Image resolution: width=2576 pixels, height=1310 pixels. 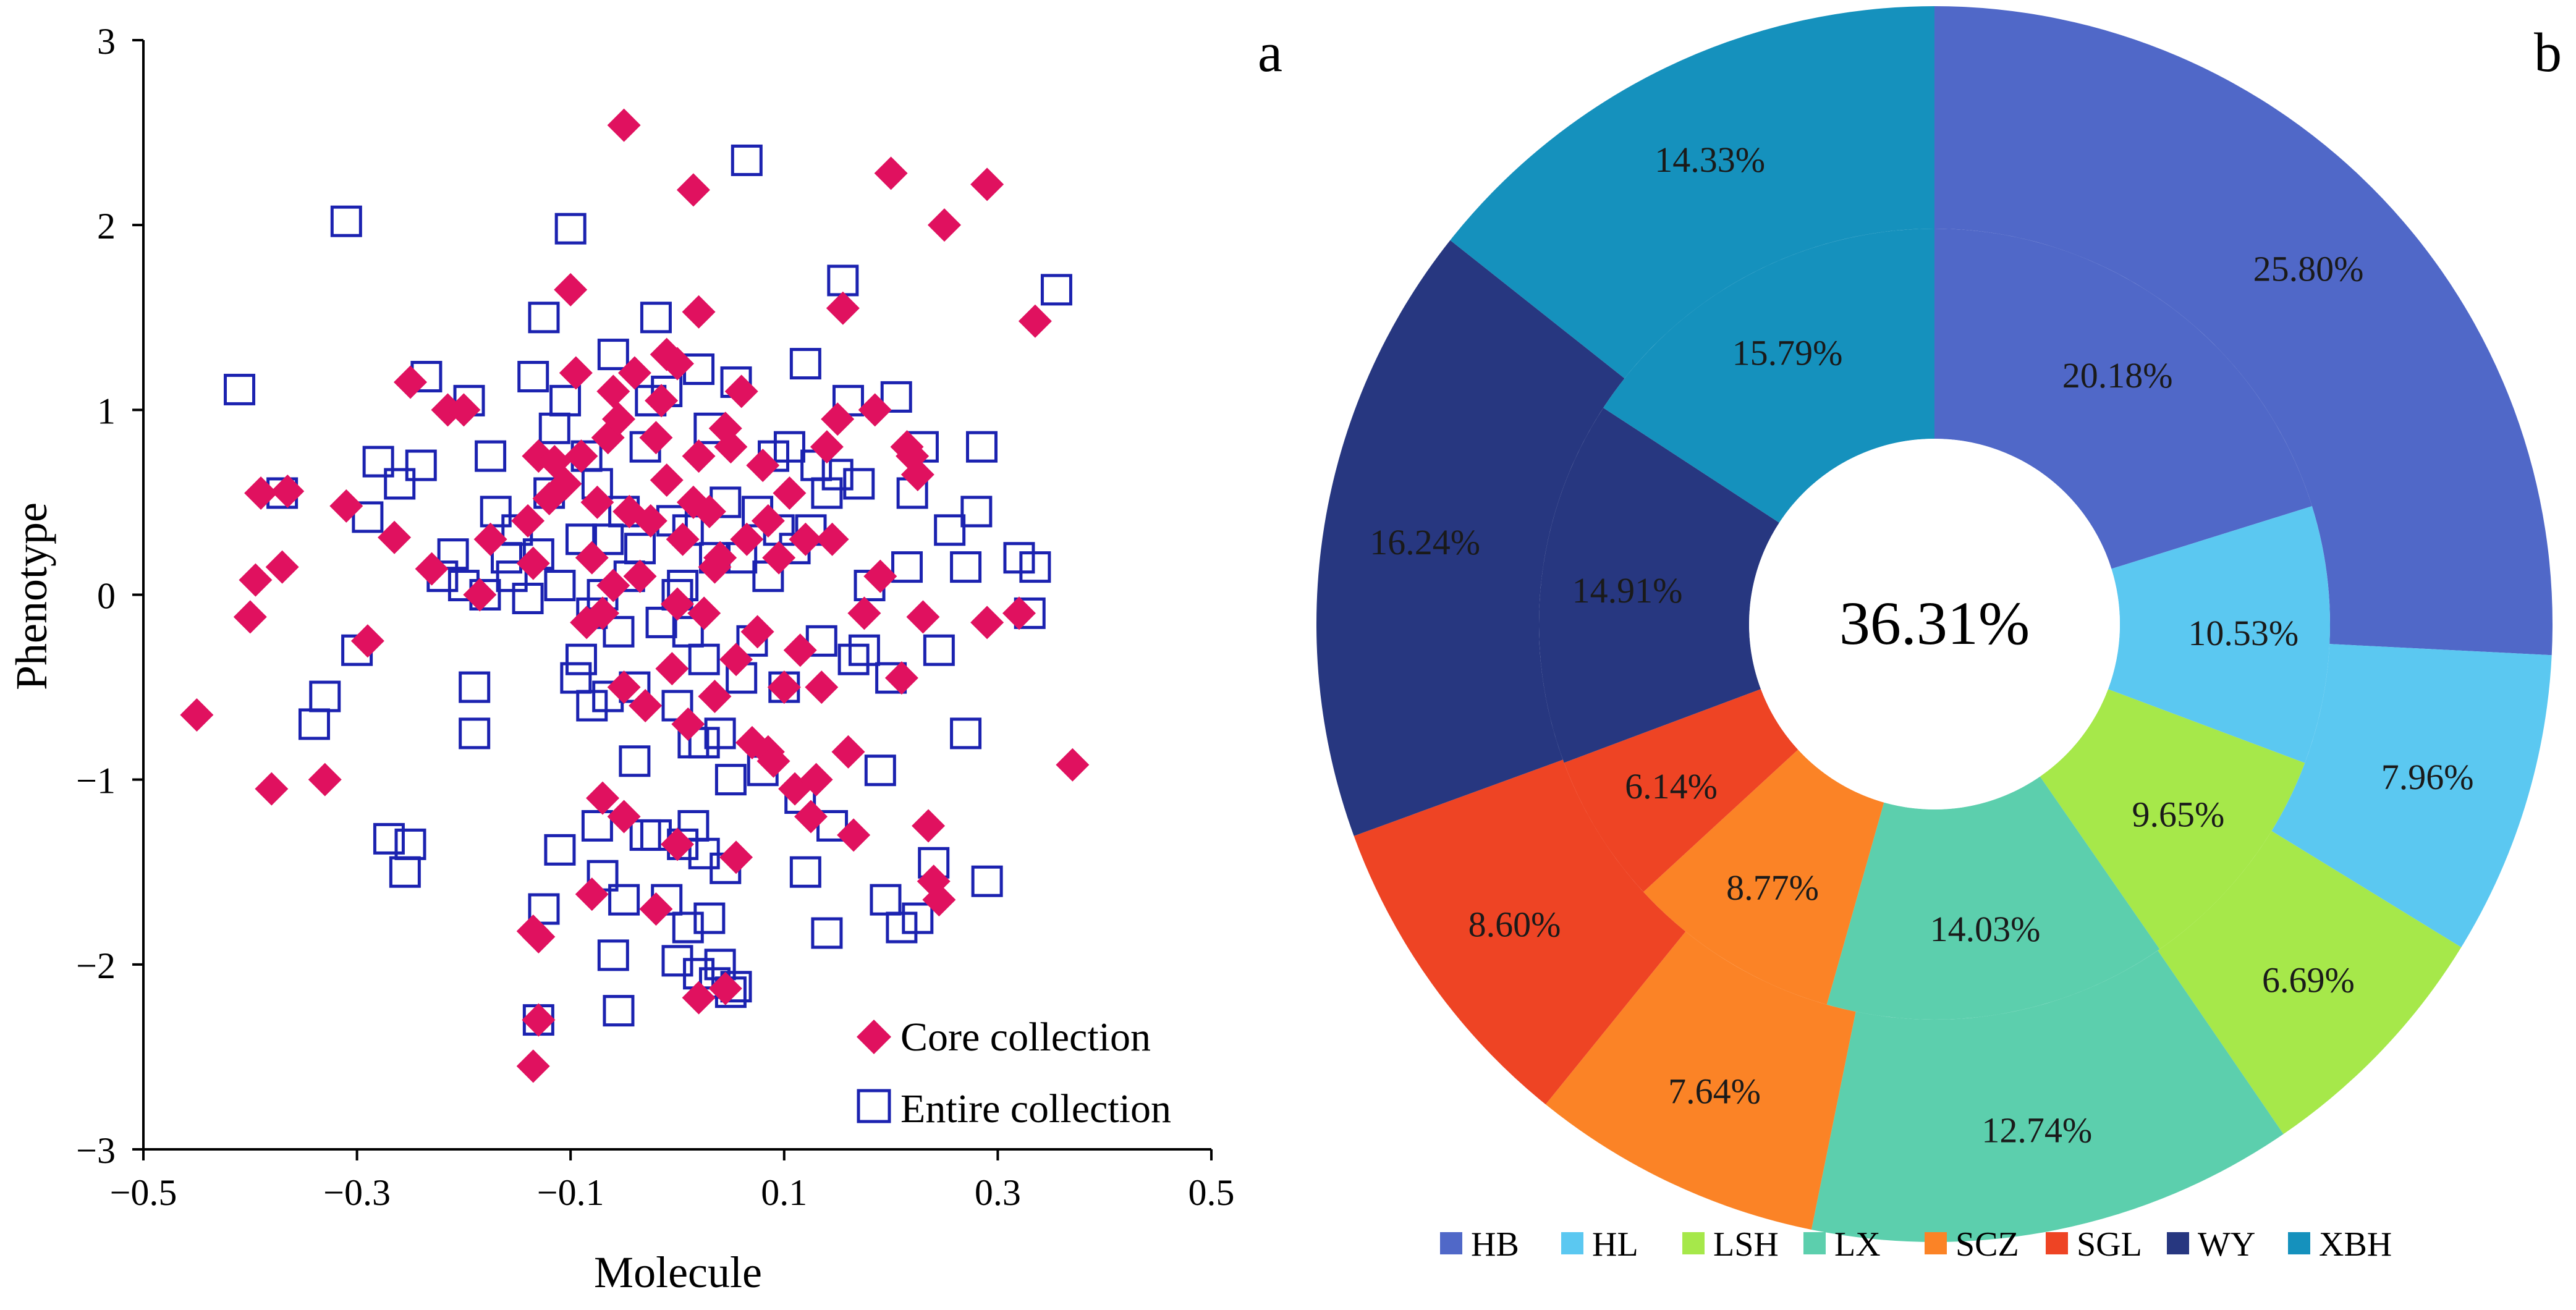 I want to click on legend-entire-label: Entire collection, so click(x=1035, y=1108).